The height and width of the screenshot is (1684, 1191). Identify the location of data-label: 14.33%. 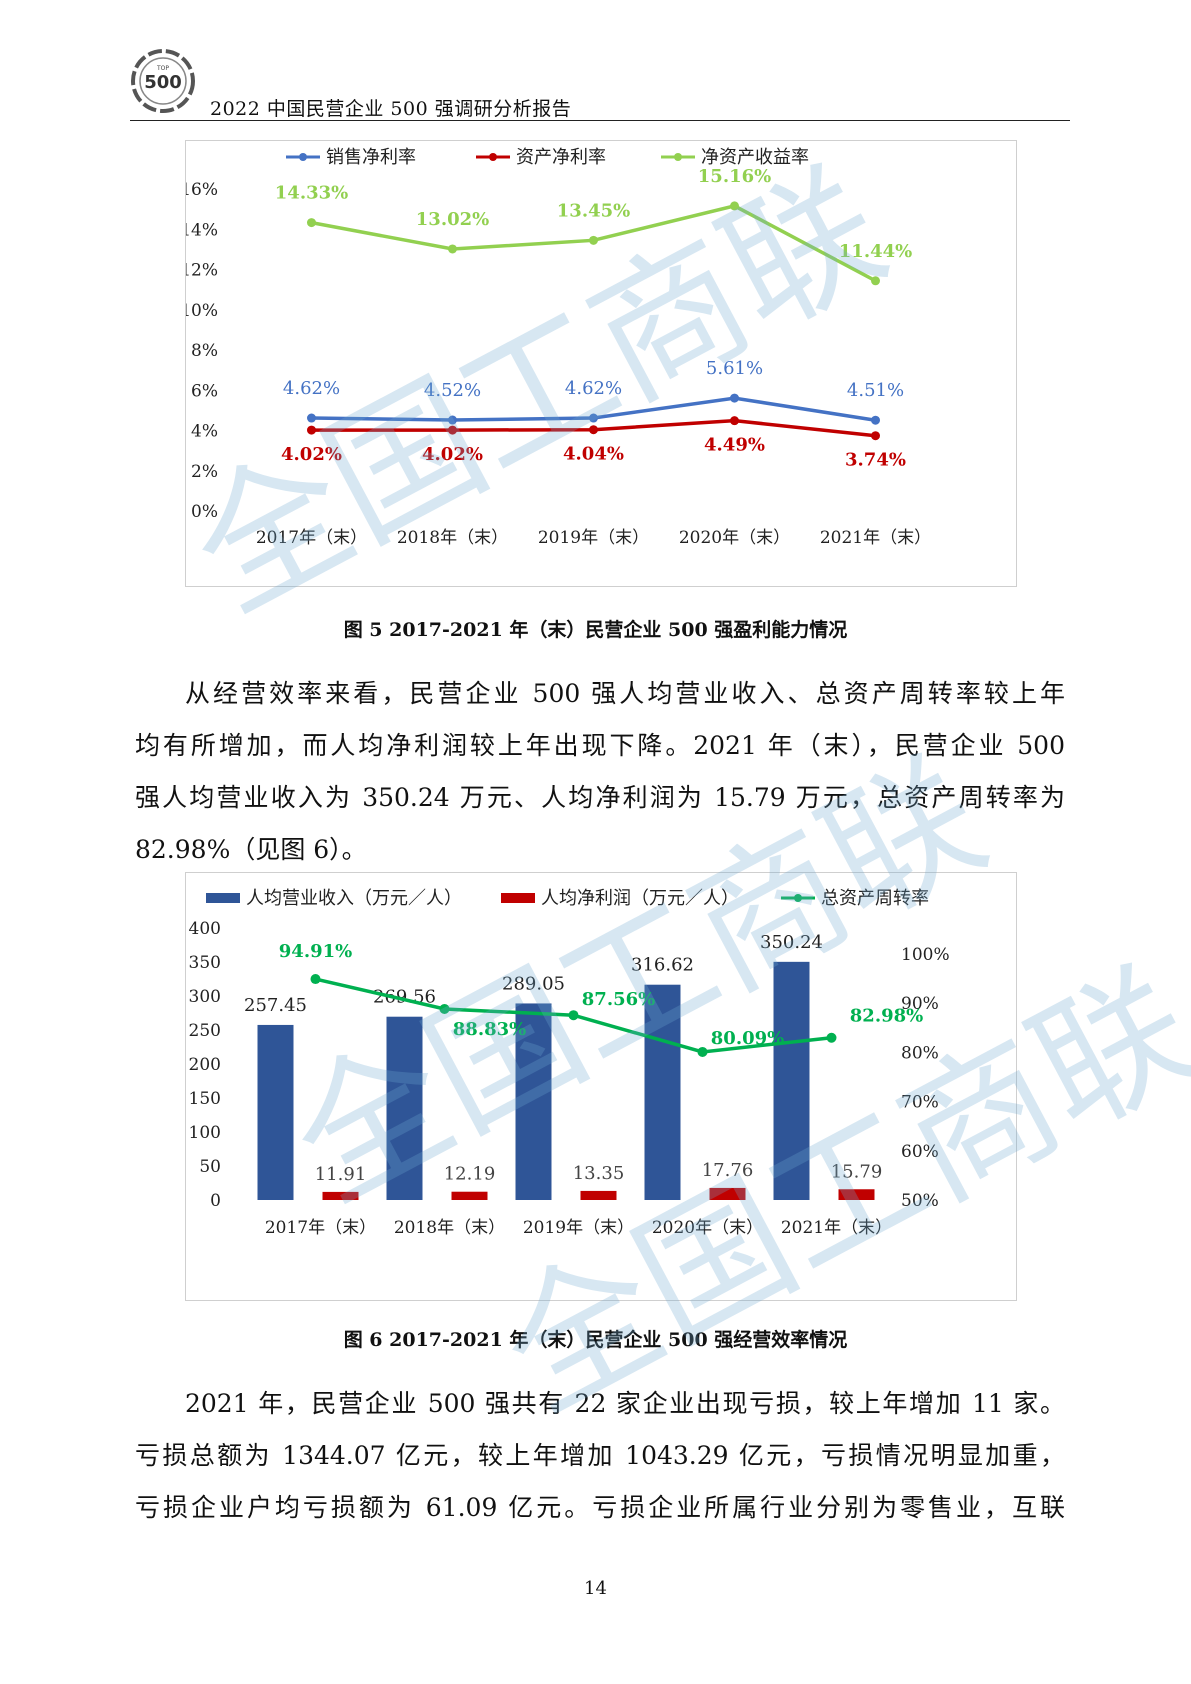
(311, 193).